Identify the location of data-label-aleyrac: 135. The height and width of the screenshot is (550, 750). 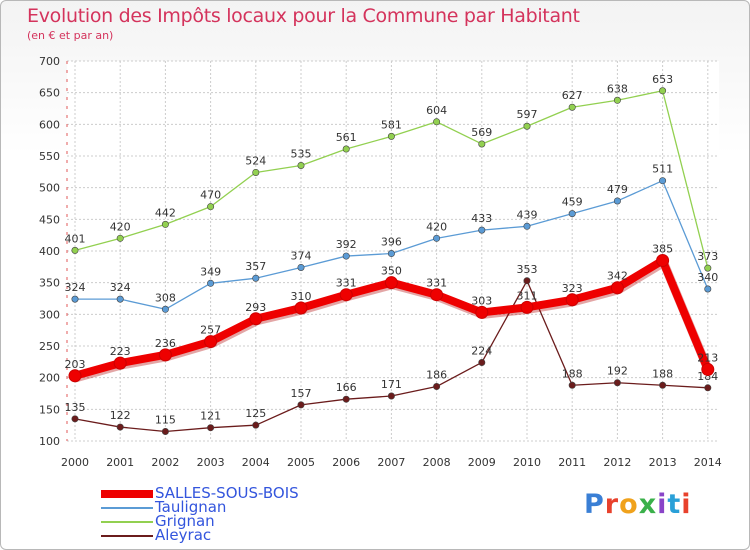
(75, 407).